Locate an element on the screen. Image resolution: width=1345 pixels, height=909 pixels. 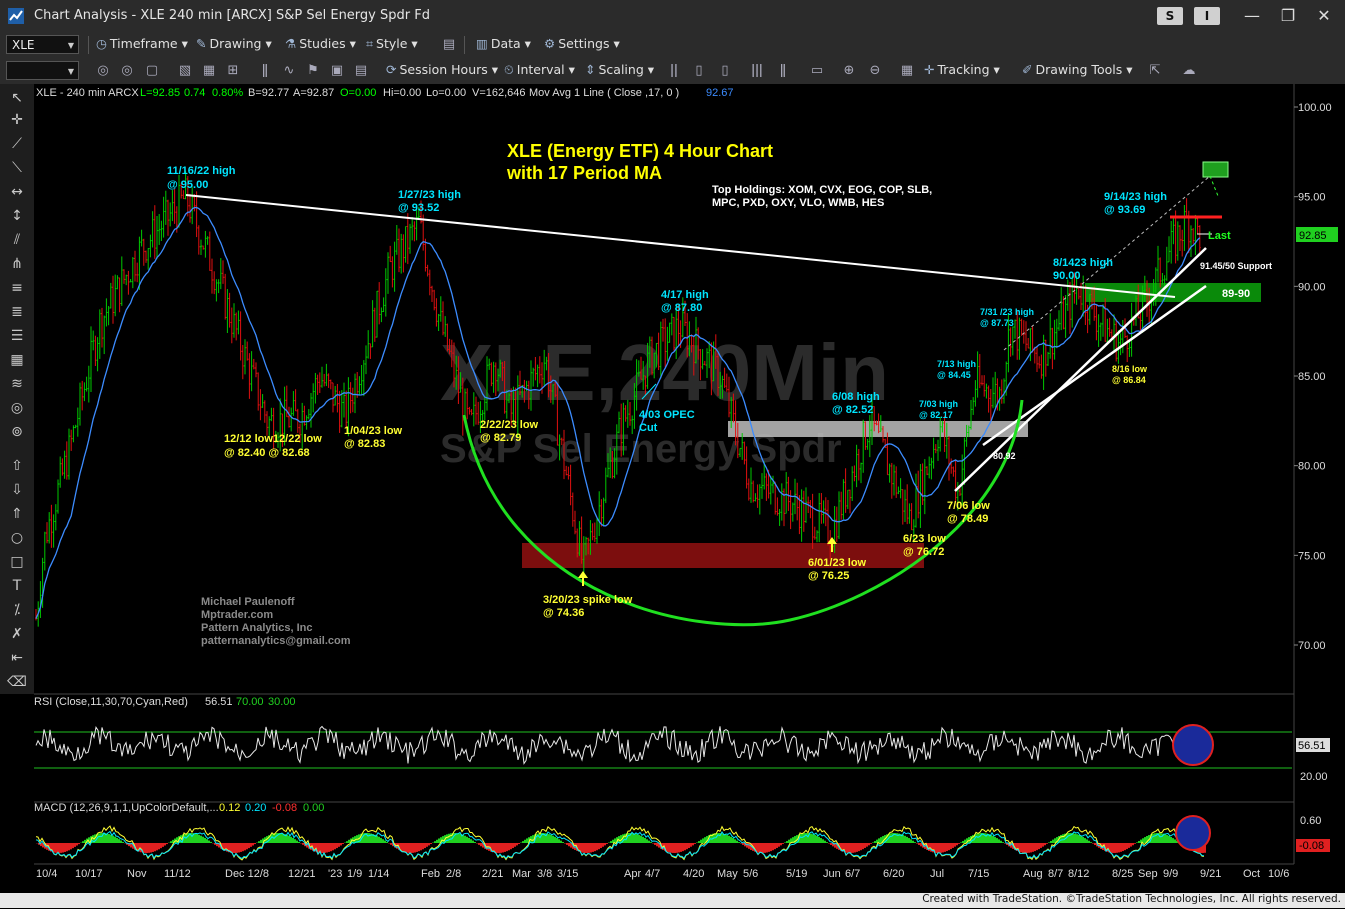
crosshair-tool-icon: ✛ is located at coordinates (17, 120).